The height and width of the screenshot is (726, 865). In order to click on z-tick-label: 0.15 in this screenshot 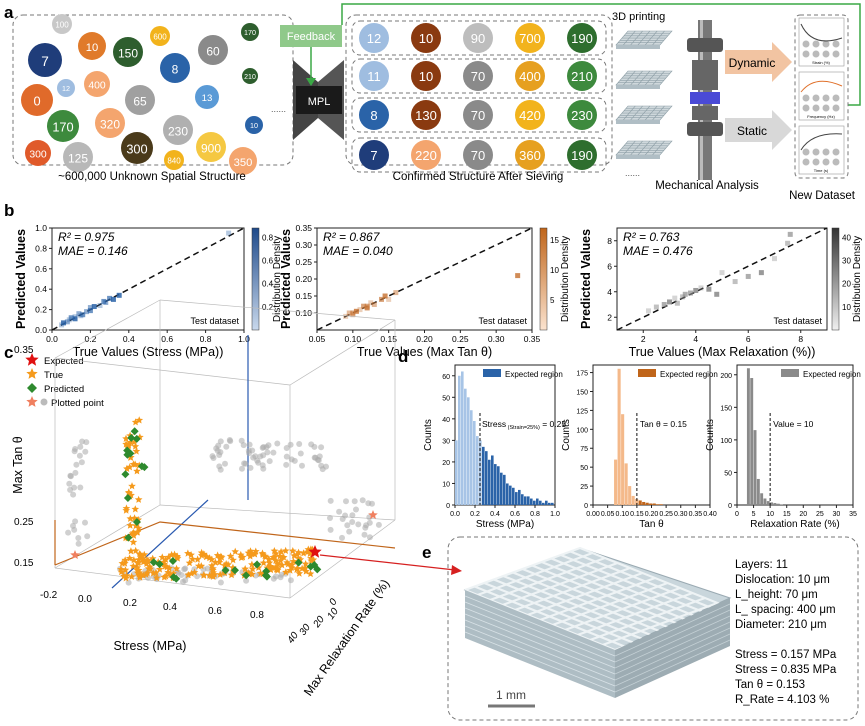, I will do `click(24, 563)`.